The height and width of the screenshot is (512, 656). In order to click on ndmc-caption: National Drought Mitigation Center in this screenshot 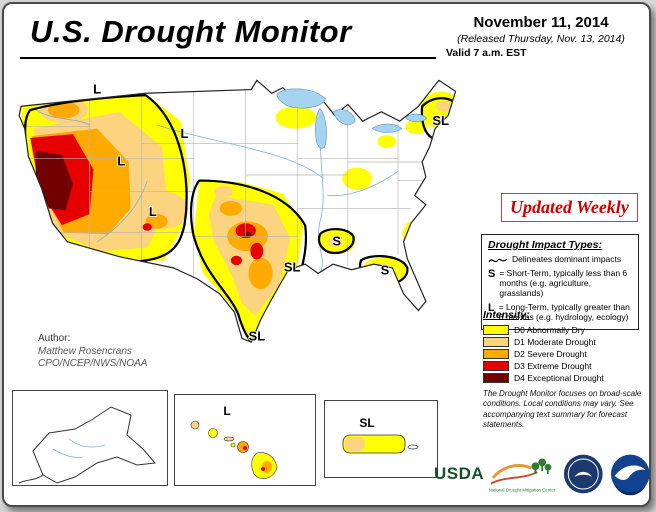, I will do `click(522, 489)`.